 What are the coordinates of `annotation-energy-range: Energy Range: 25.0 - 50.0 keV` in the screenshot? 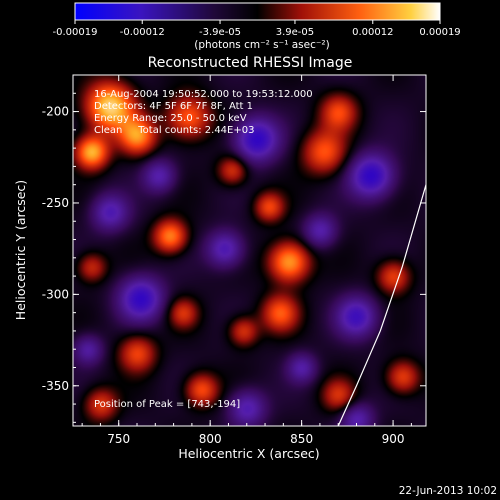 It's located at (170, 118).